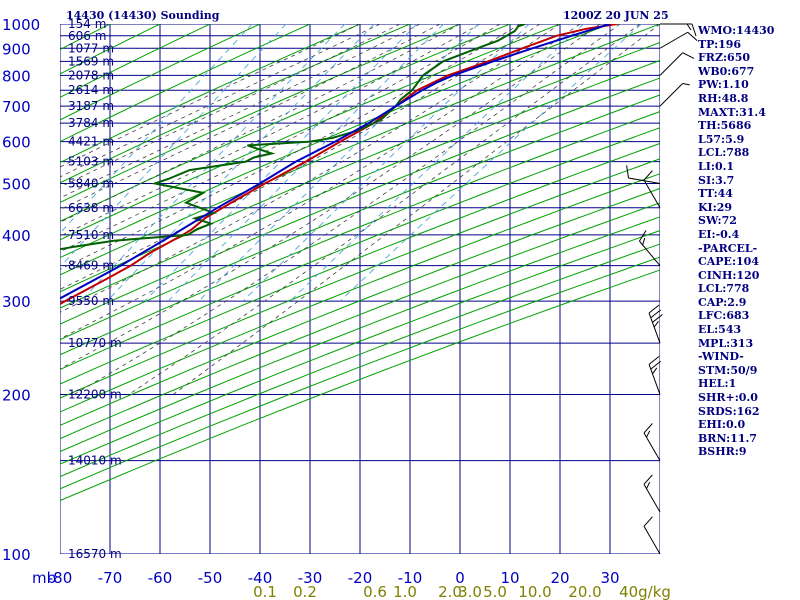 The height and width of the screenshot is (600, 800). I want to click on dry-adiabat-line, so click(185, 83).